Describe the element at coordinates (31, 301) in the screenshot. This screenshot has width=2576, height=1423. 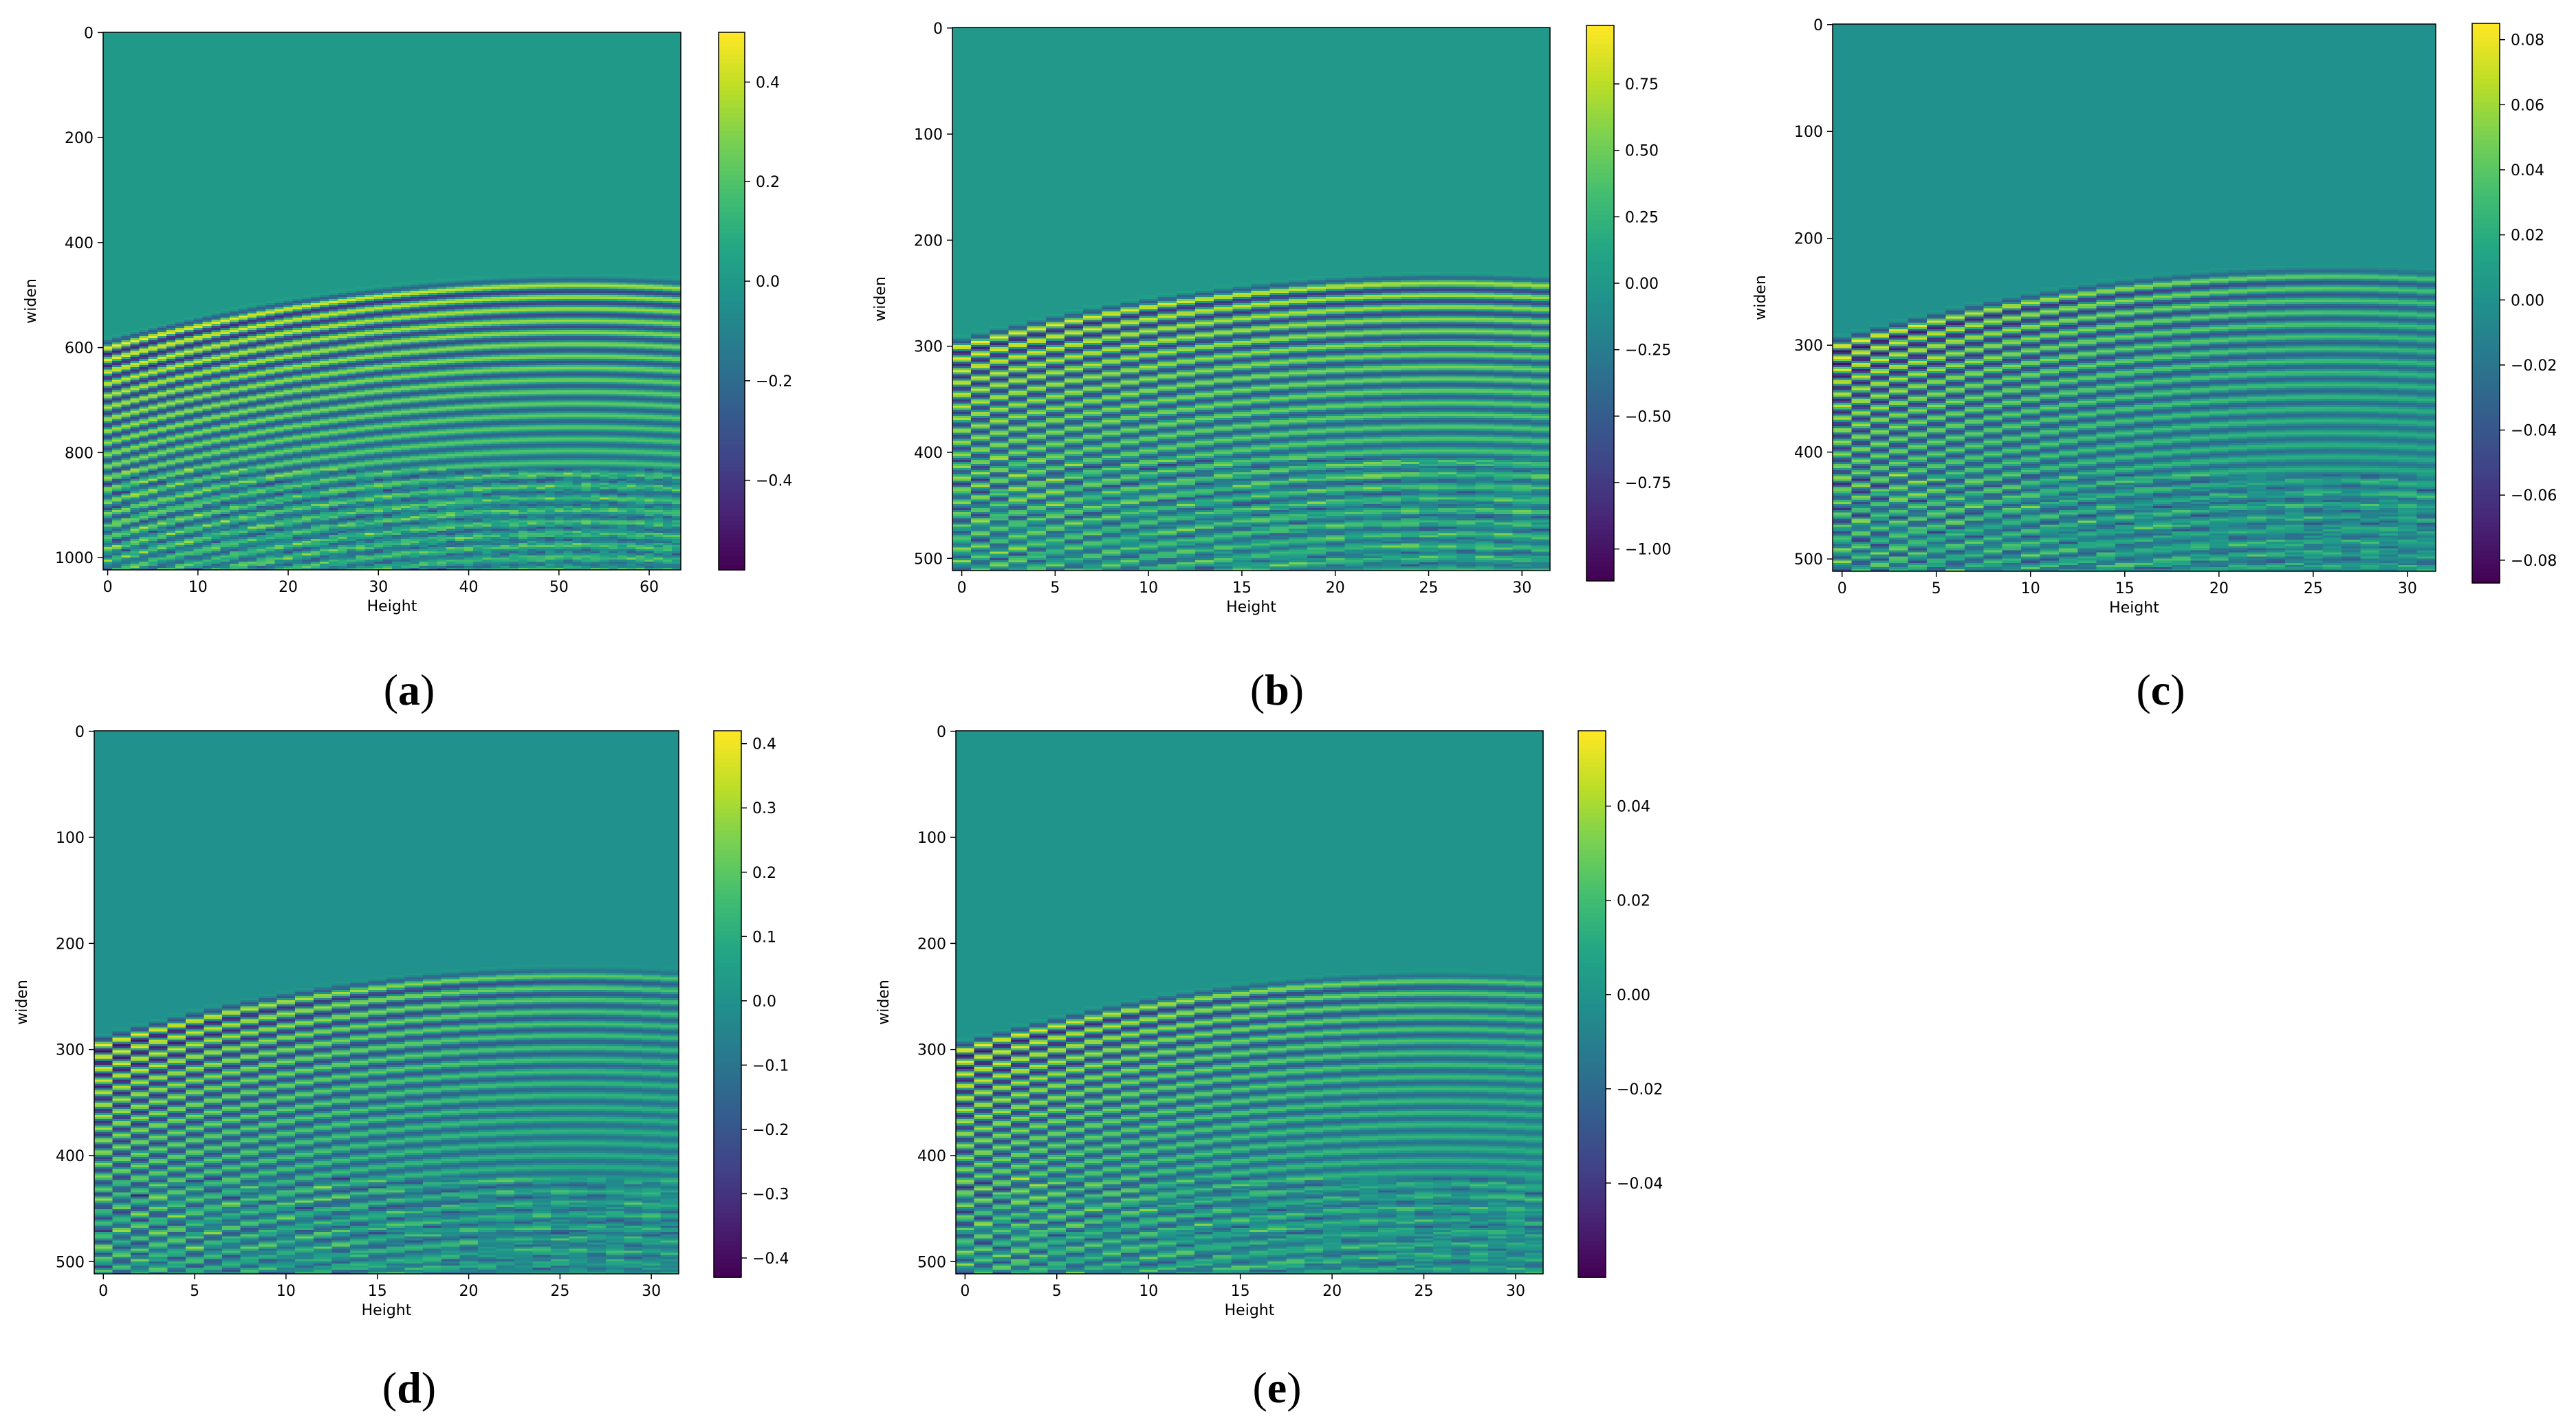
I see `y-axis-label: widen` at that location.